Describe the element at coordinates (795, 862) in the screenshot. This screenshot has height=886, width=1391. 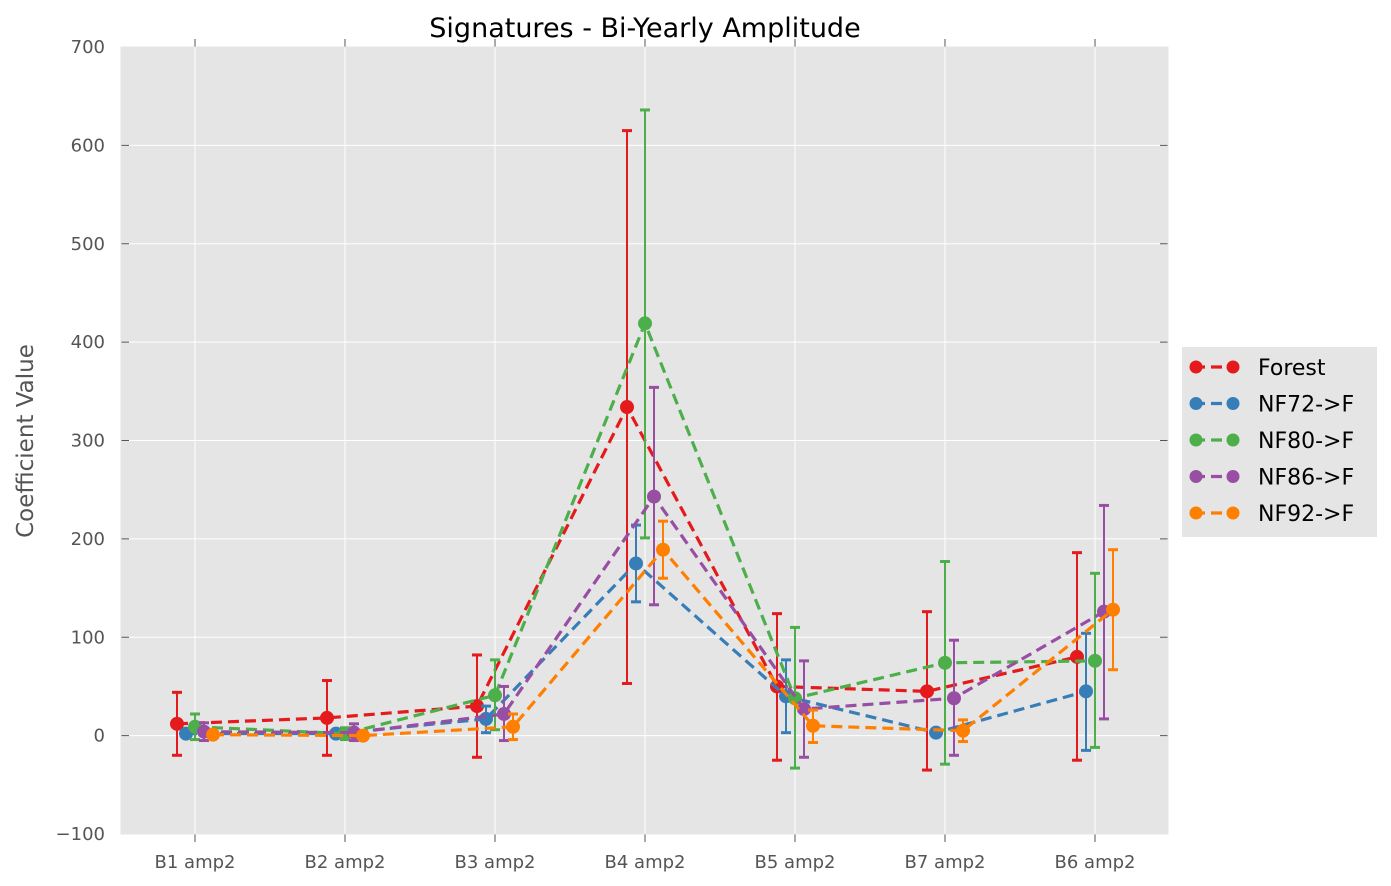
I see `x-tick-label: B5 amp2` at that location.